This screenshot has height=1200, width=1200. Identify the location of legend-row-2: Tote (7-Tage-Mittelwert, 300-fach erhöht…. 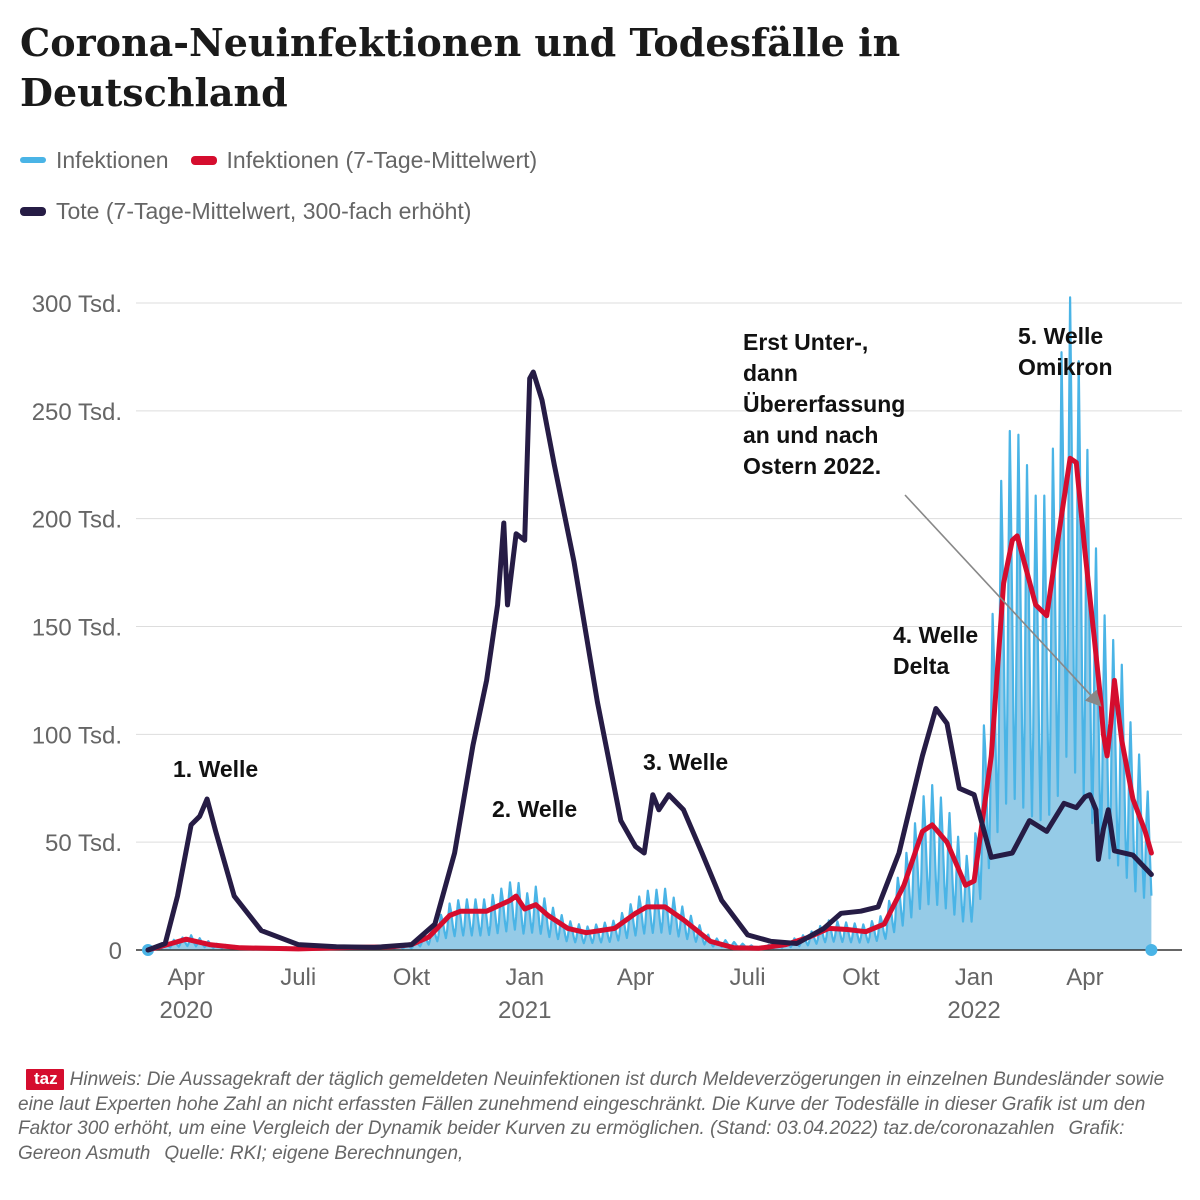
(256, 211).